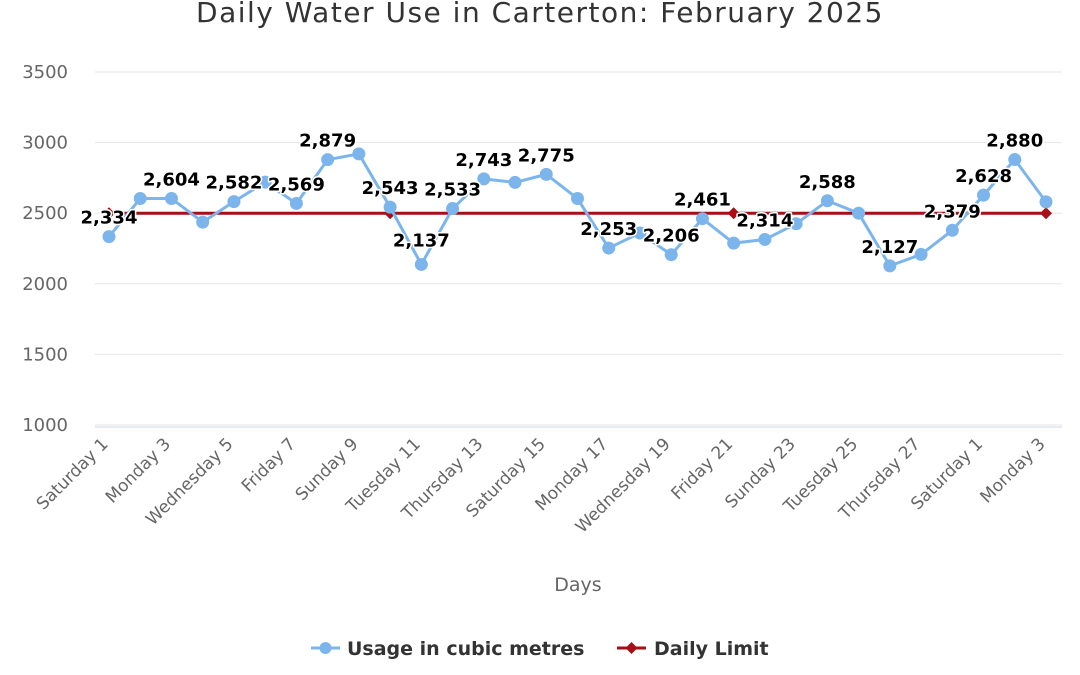  Describe the element at coordinates (483, 160) in the screenshot. I see `data-label: 2,743` at that location.